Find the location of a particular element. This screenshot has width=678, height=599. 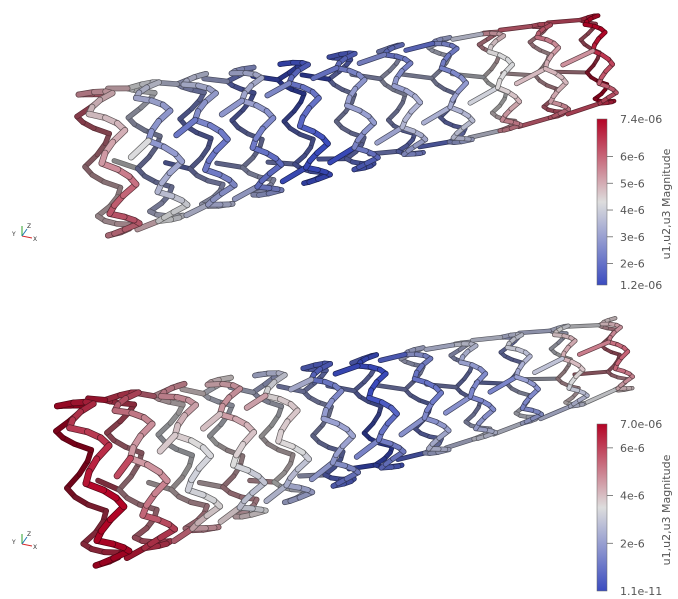

colorbar-min-label: 1.2e-06 is located at coordinates (641, 285).